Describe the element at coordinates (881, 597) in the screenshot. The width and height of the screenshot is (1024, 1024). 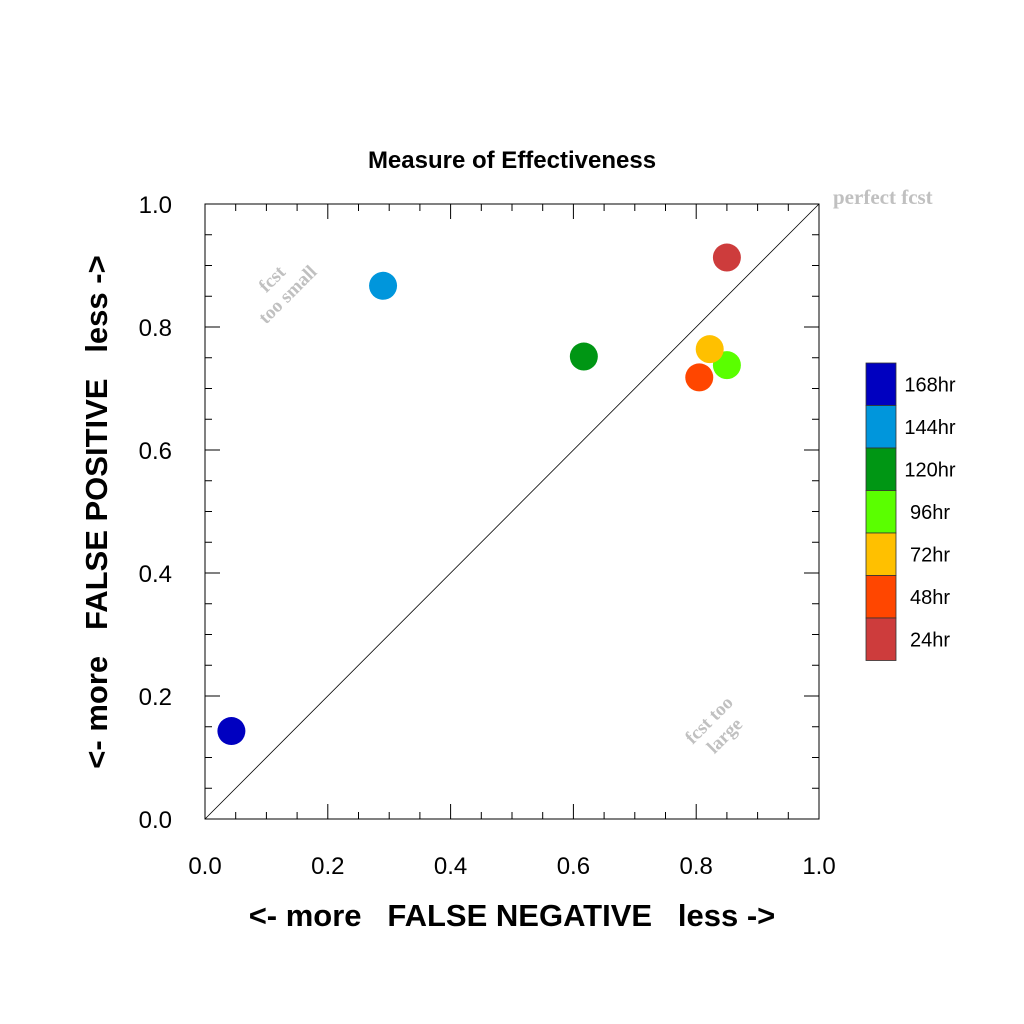
I see `legend-swatch-48hr` at that location.